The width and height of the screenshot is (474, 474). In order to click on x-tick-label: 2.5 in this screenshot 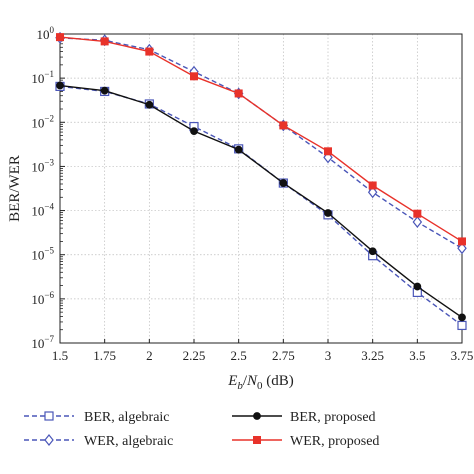, I will do `click(239, 355)`.